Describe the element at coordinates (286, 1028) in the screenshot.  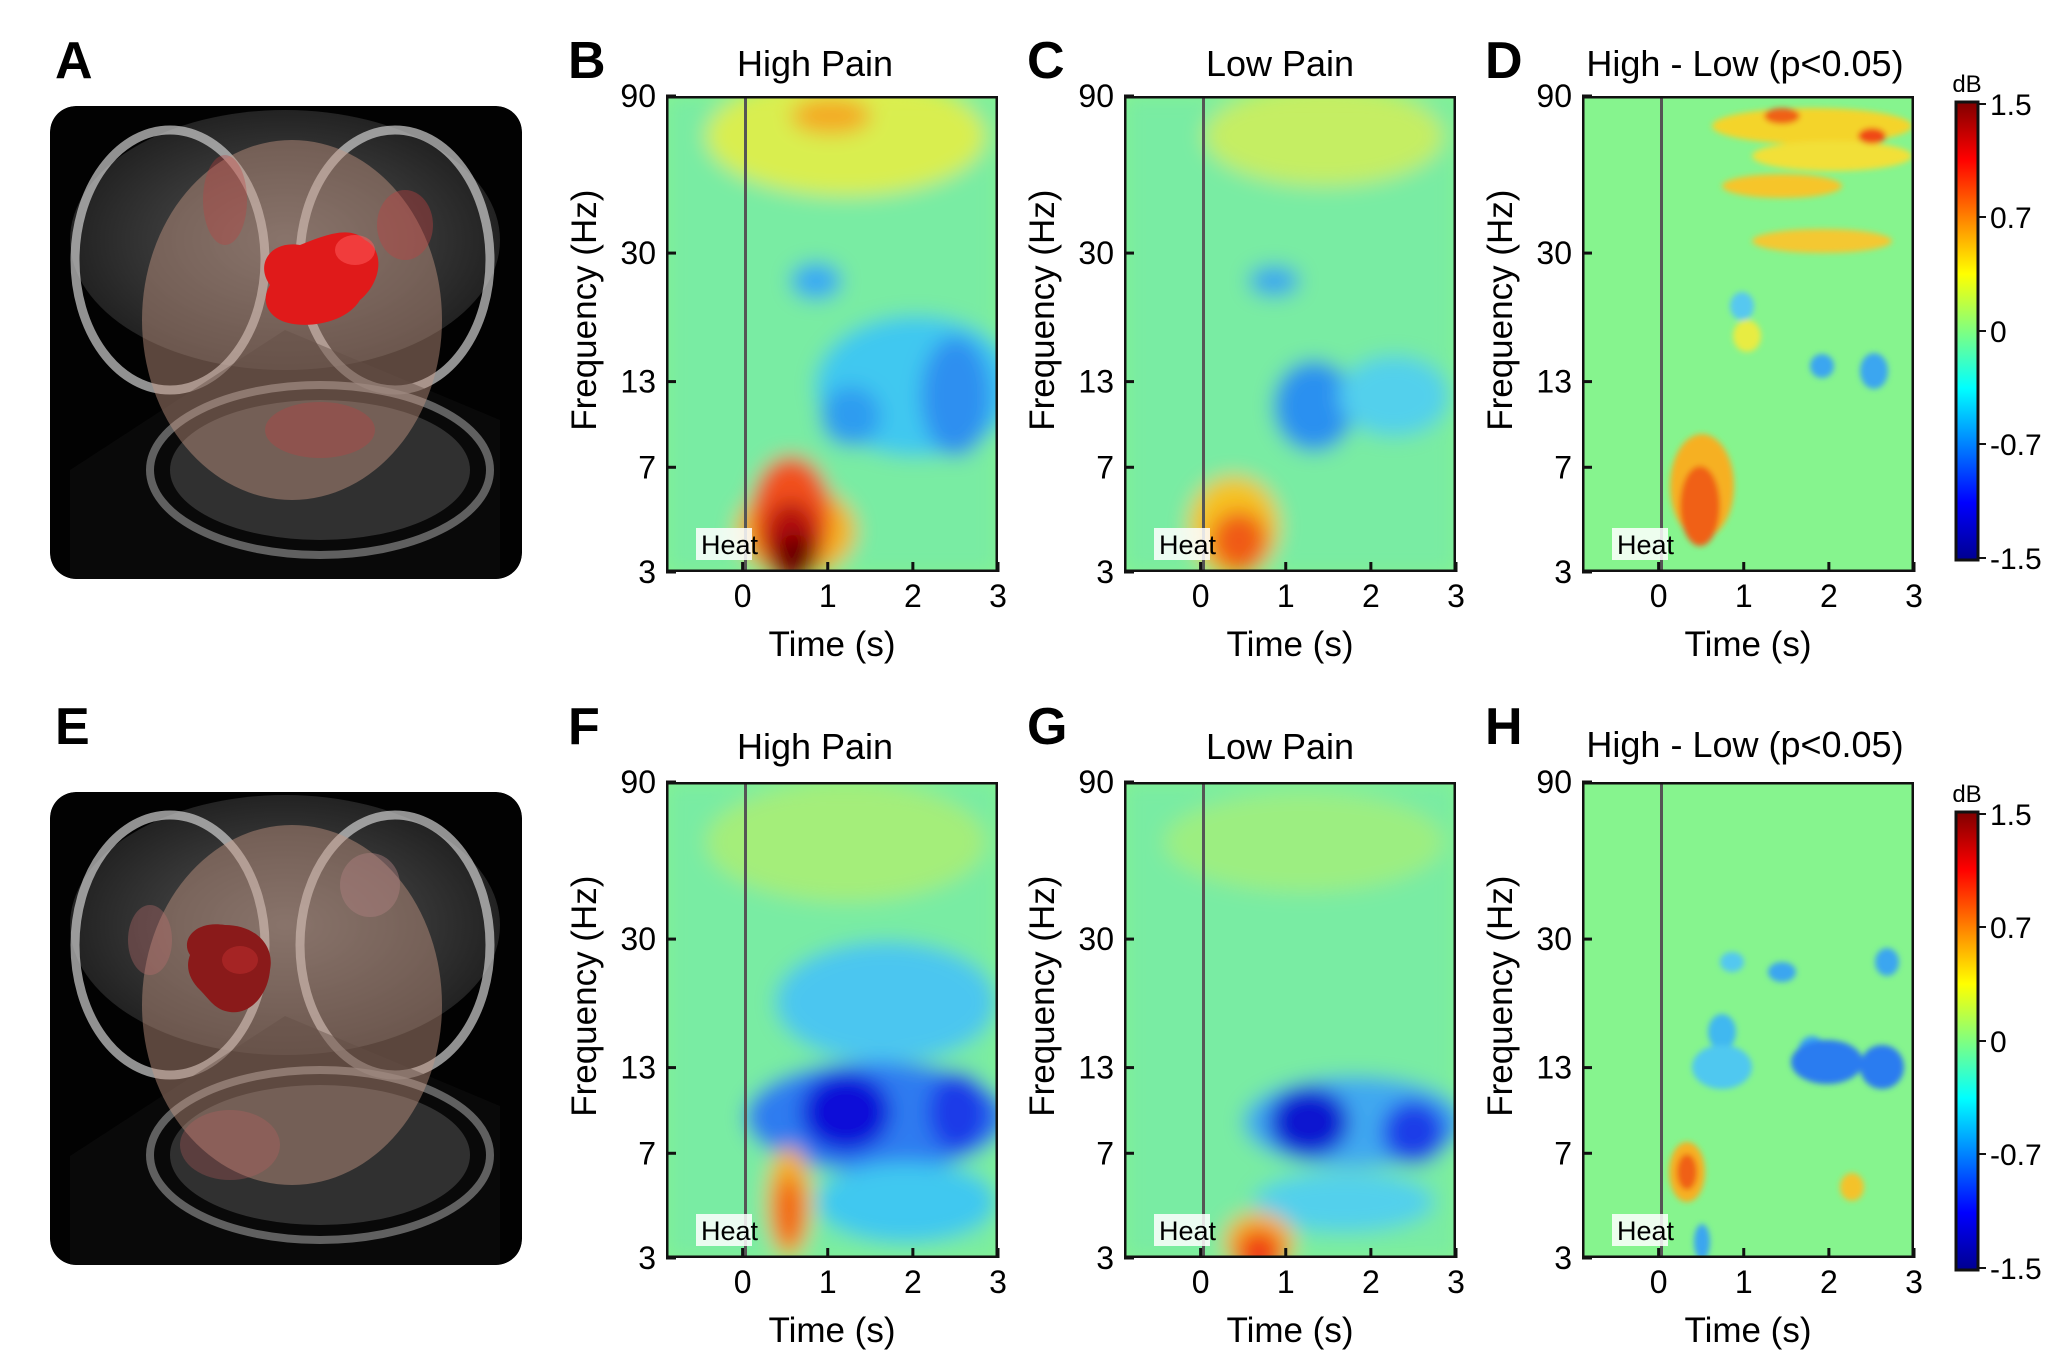
I see `brain-render-e` at that location.